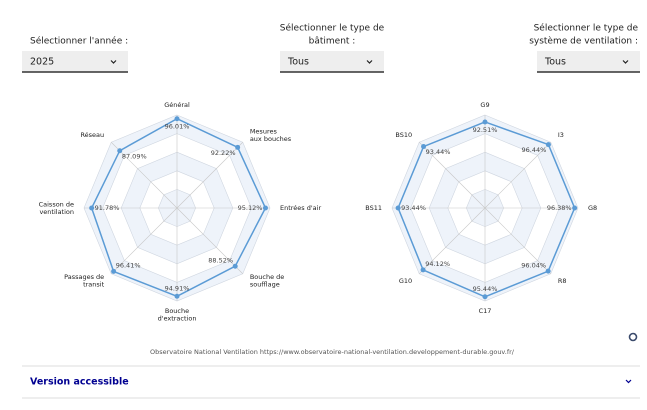 Image resolution: width=647 pixels, height=410 pixels. Describe the element at coordinates (559, 208) in the screenshot. I see `value-label: 96.38%` at that location.